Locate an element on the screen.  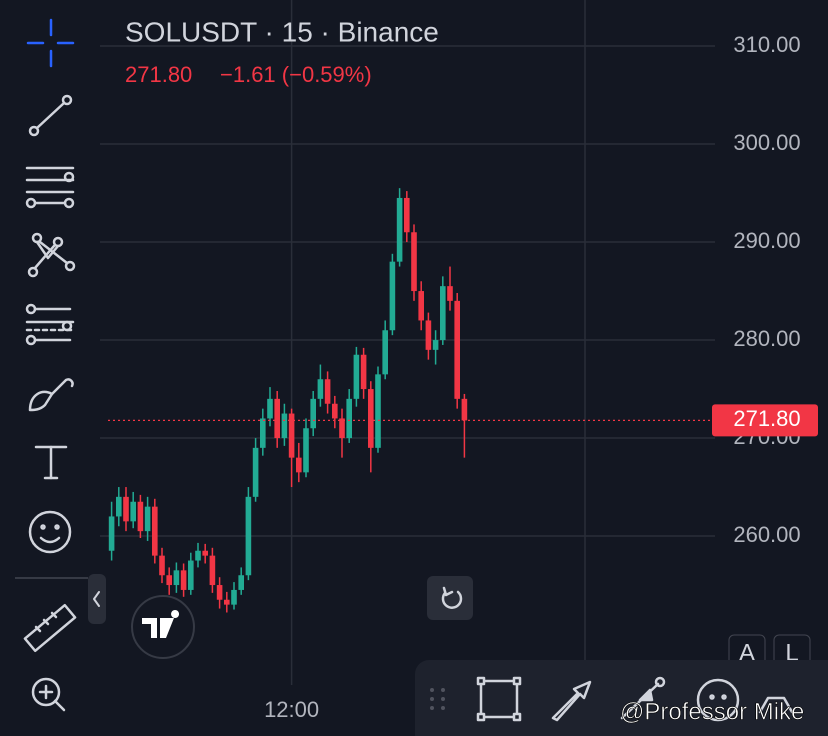
floating-toolbar is located at coordinates (621, 698).